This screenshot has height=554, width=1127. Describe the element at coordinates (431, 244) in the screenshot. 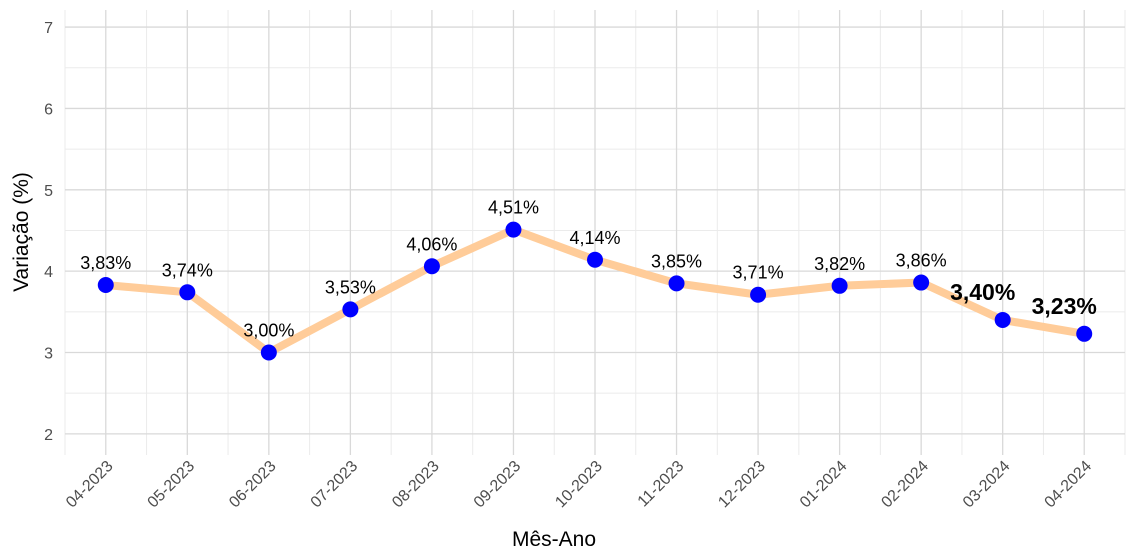

I see `data-label: 4,06%` at that location.